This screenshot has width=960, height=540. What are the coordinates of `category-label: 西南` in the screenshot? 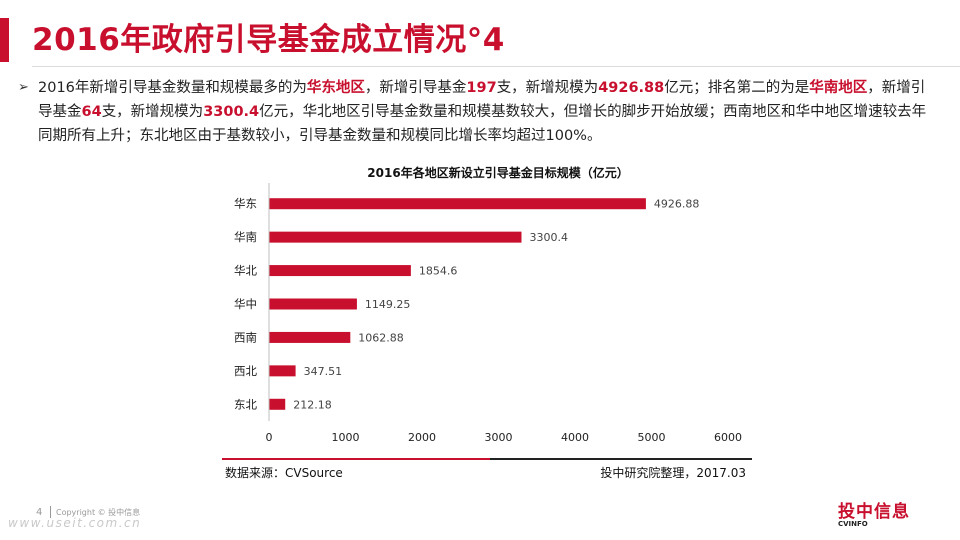 It's located at (245, 337).